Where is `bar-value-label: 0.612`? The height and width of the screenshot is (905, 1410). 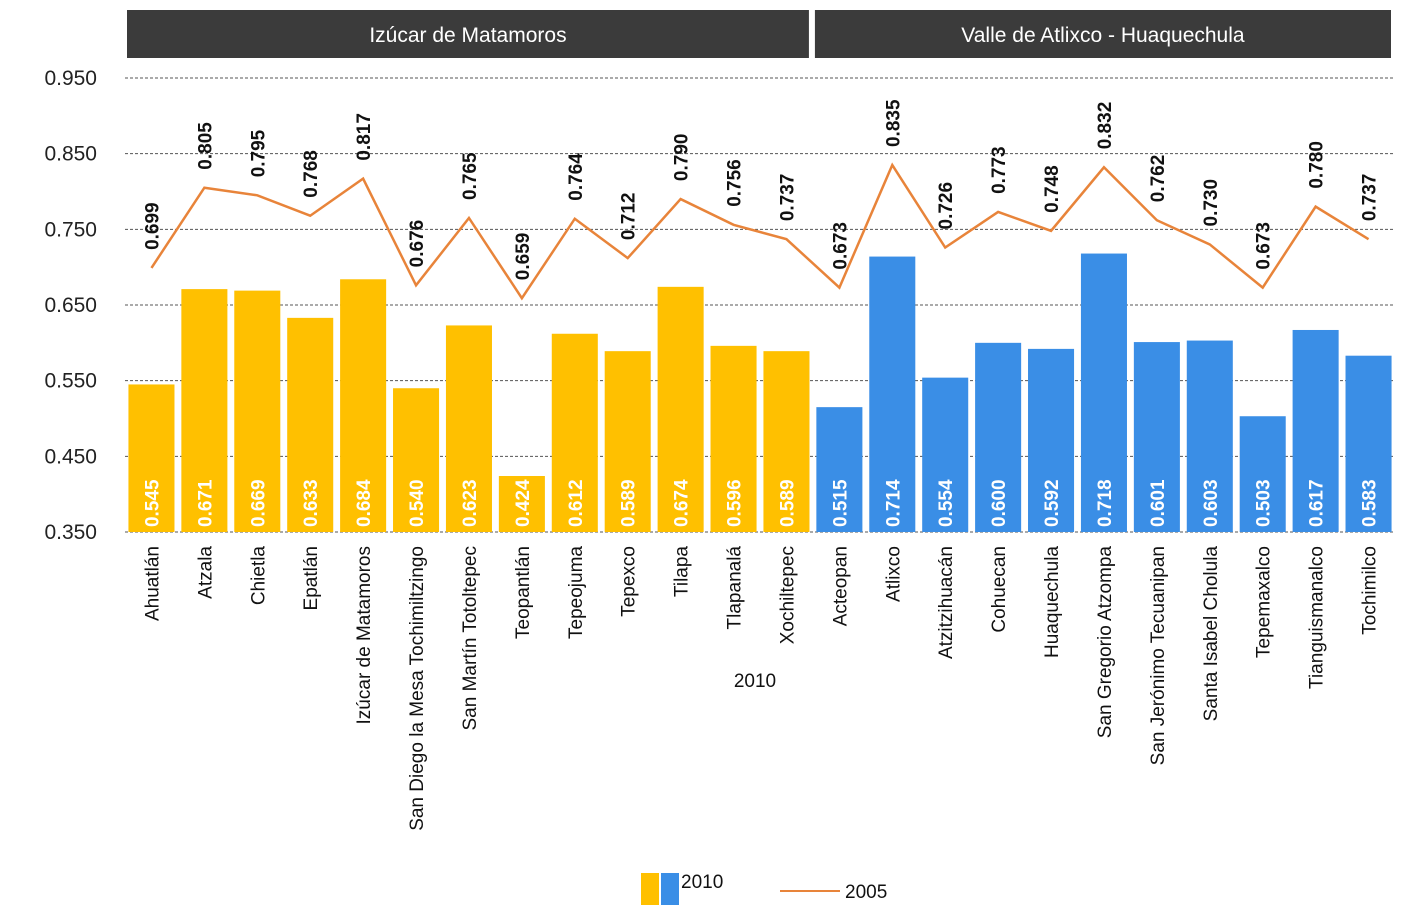 bar-value-label: 0.612 is located at coordinates (576, 503).